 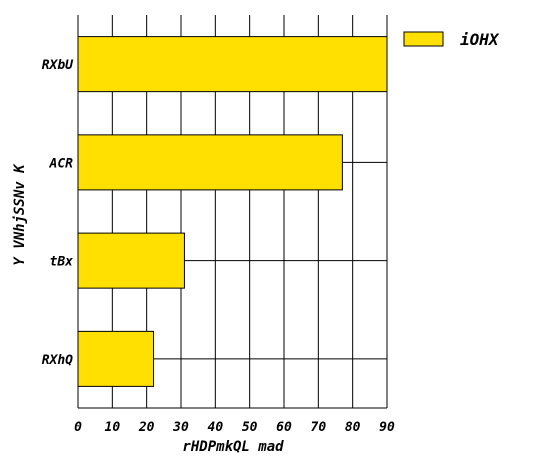 I want to click on x-tick-label: 0, so click(x=78, y=427).